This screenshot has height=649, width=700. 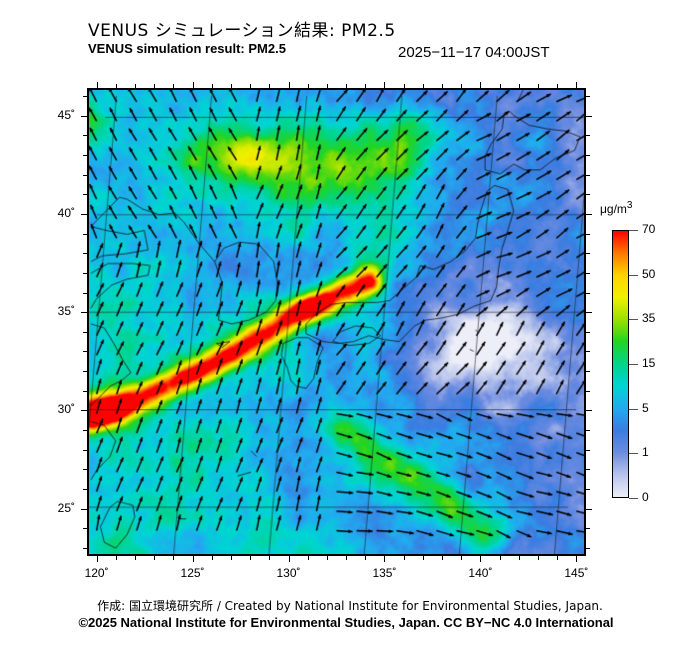 What do you see at coordinates (192, 573) in the screenshot?
I see `lon-label: 125˚` at bounding box center [192, 573].